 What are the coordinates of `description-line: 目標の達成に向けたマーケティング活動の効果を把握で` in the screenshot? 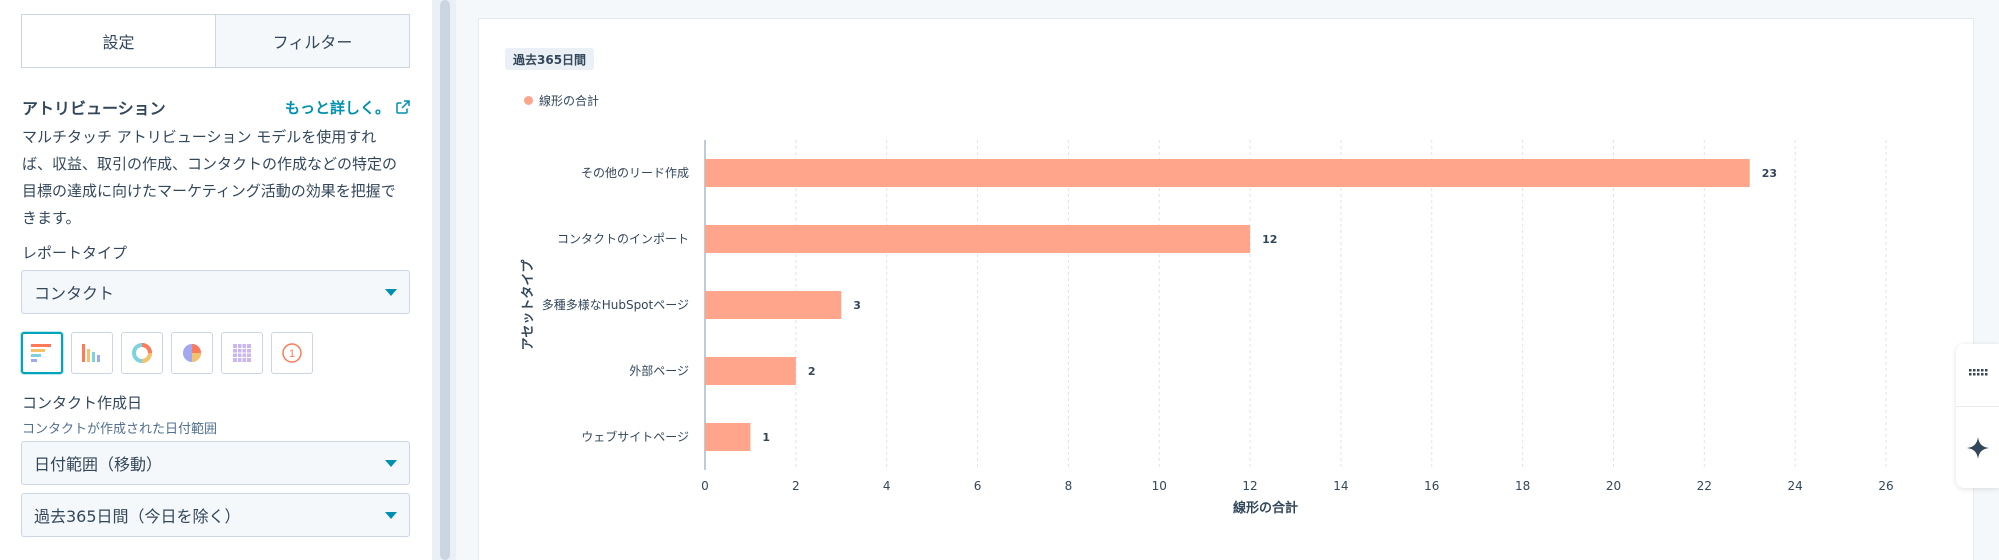 It's located at (209, 191).